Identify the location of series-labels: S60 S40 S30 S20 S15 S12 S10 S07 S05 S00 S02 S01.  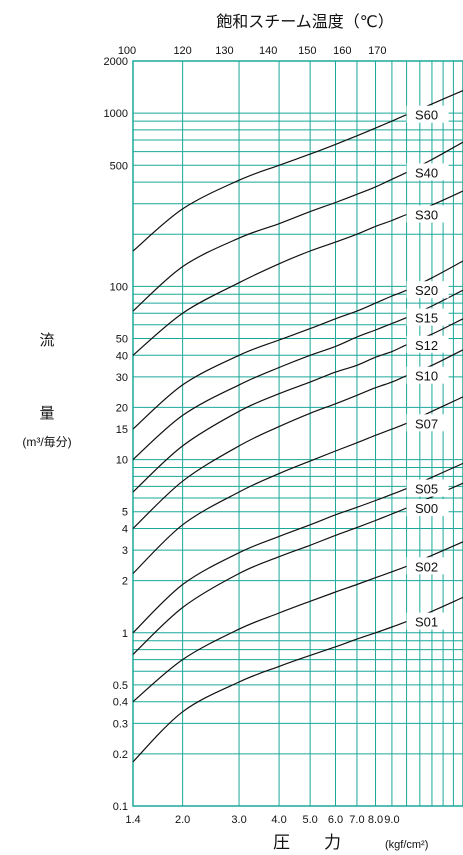
(427, 367).